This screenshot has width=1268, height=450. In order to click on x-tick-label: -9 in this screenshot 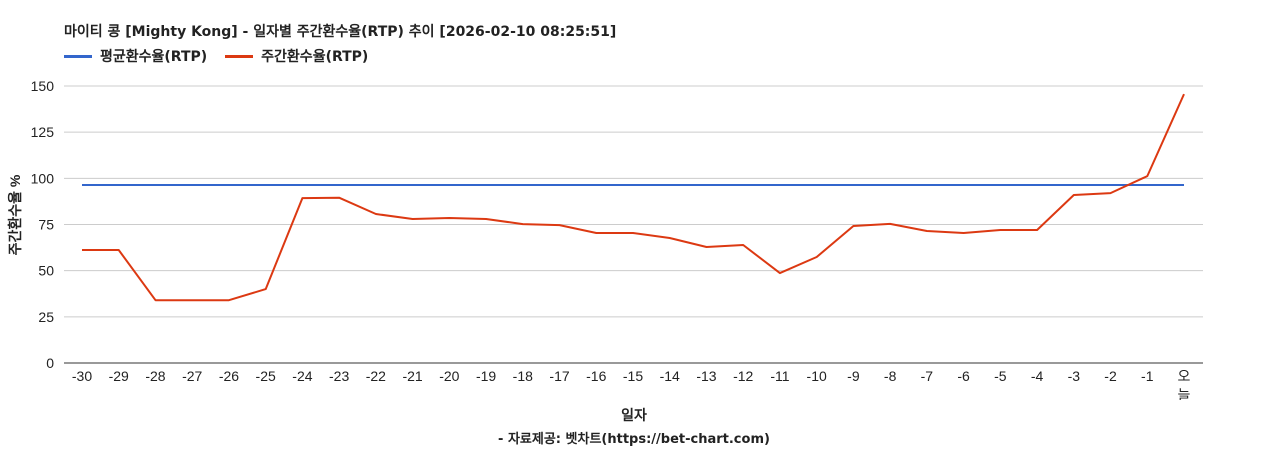, I will do `click(853, 376)`.